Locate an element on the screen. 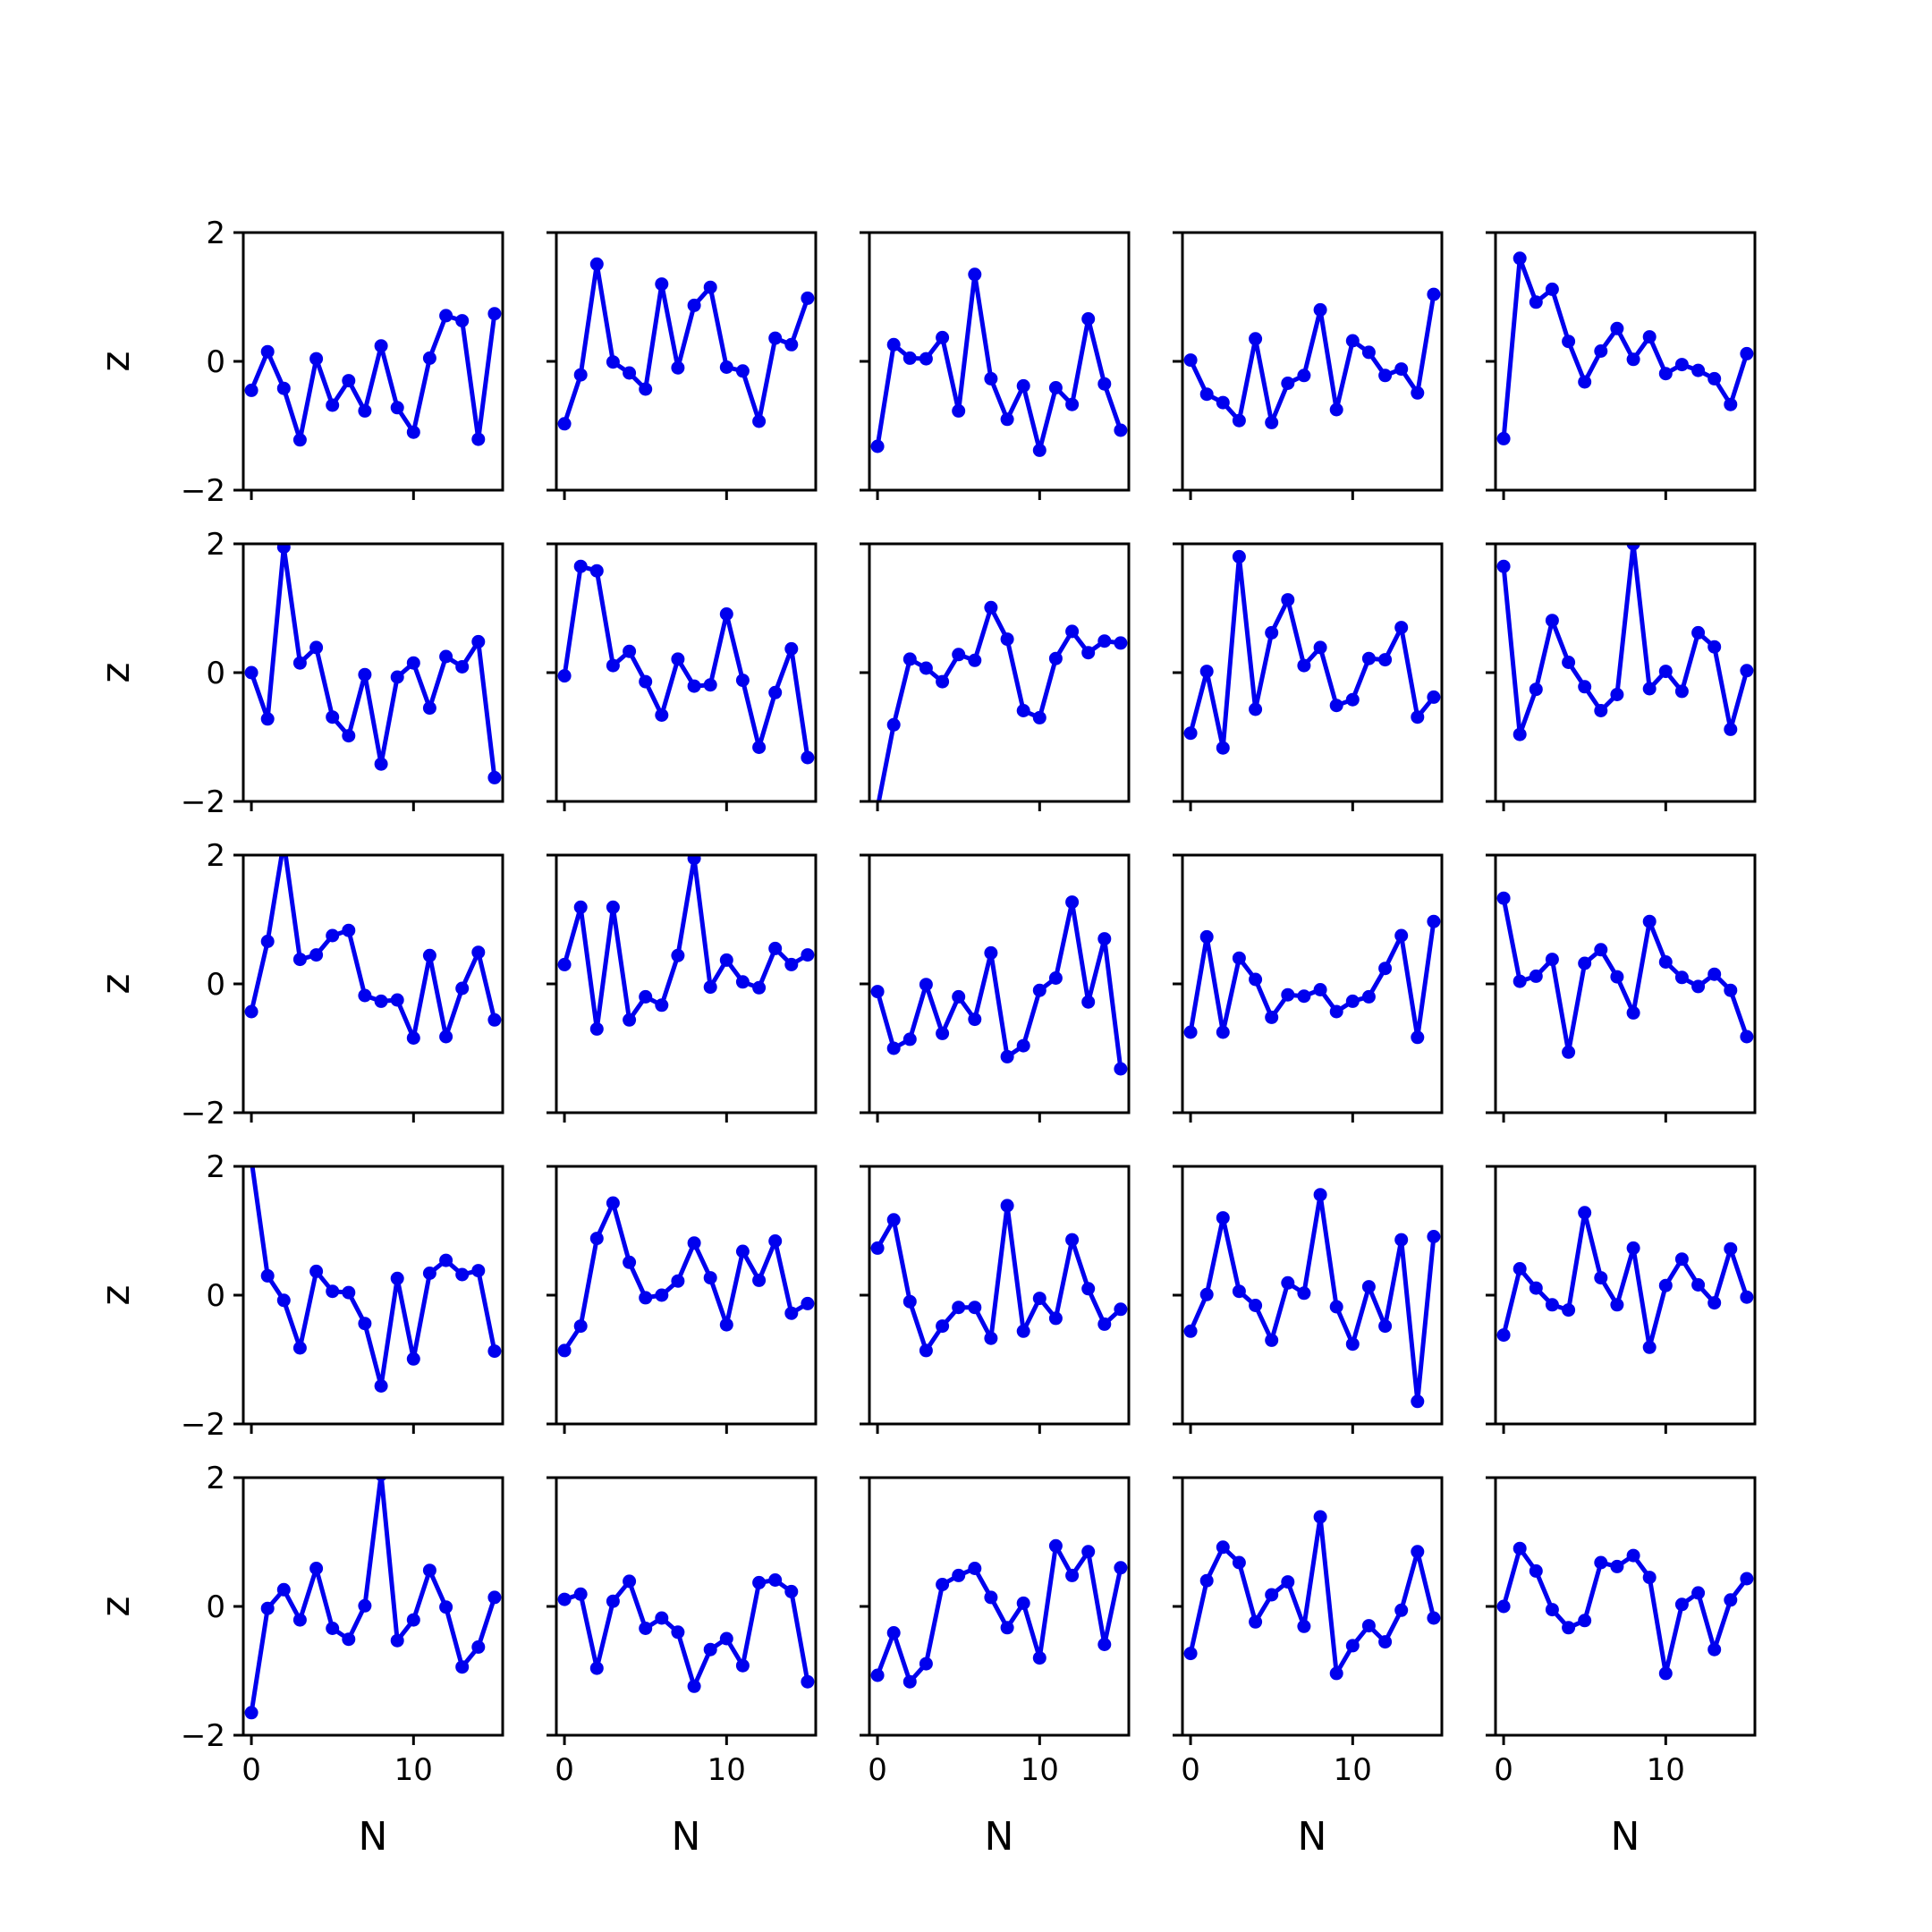 The image size is (1932, 1932). subplot-r5-c3: 0 10N is located at coordinates (995, 1668).